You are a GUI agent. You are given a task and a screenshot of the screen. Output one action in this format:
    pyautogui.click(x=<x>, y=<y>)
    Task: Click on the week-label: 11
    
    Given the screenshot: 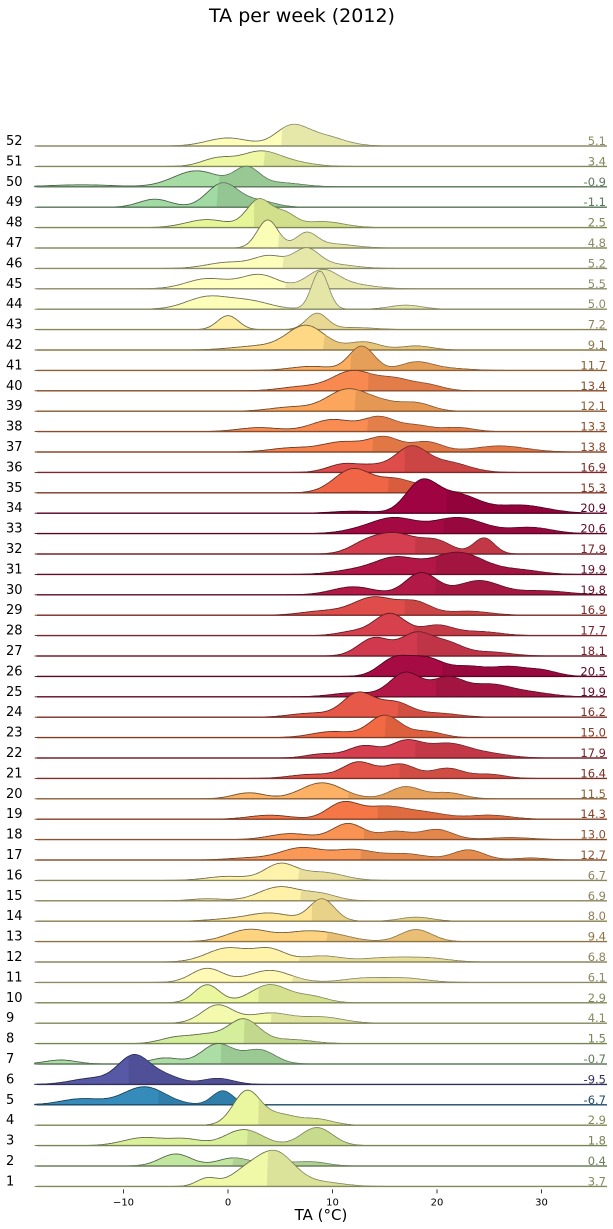 What is the action you would take?
    pyautogui.click(x=14, y=977)
    